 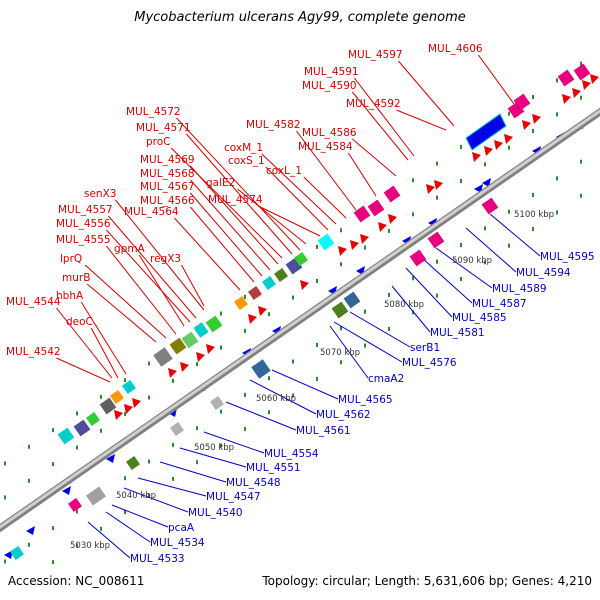 I want to click on forward-gene-label: lprQ, so click(x=71, y=259).